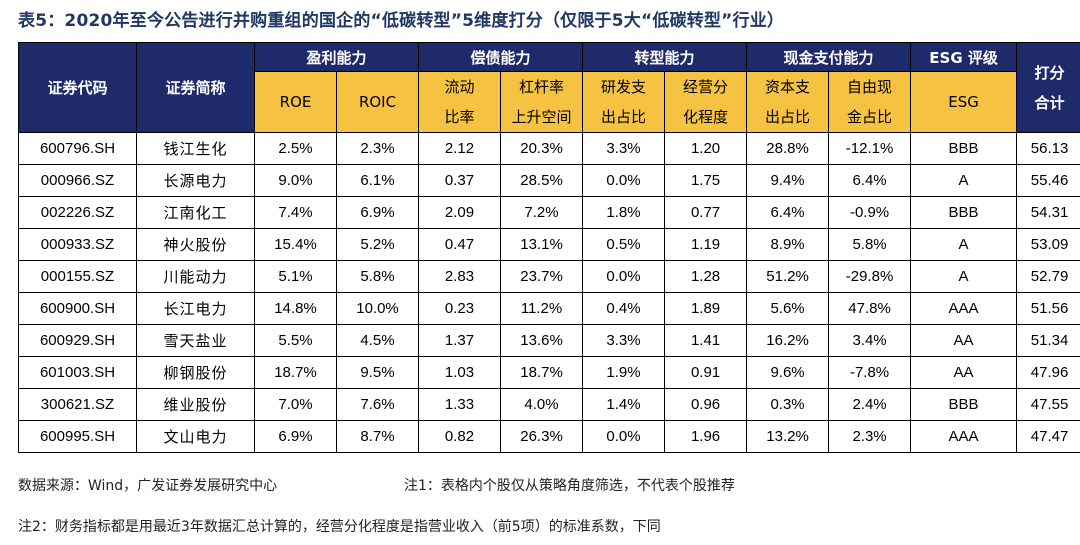 This screenshot has height=545, width=1080. I want to click on table-cell: 0.82, so click(460, 436).